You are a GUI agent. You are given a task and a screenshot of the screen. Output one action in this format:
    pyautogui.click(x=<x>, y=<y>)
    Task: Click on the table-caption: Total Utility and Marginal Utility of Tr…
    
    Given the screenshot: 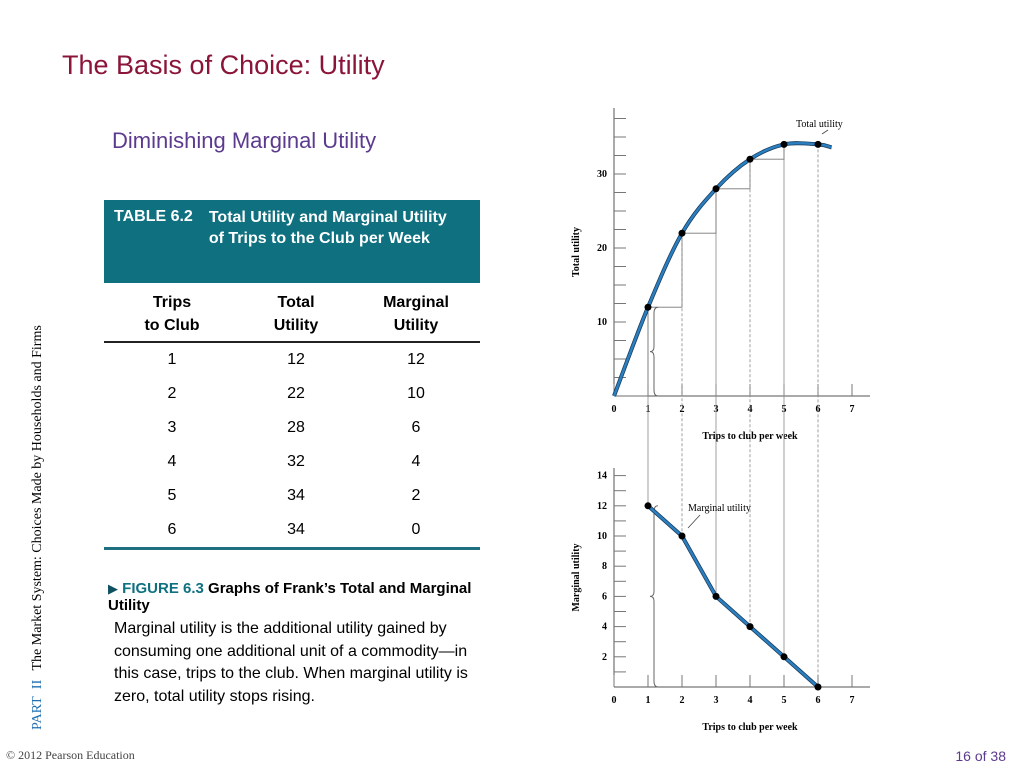 What is the action you would take?
    pyautogui.click(x=327, y=228)
    